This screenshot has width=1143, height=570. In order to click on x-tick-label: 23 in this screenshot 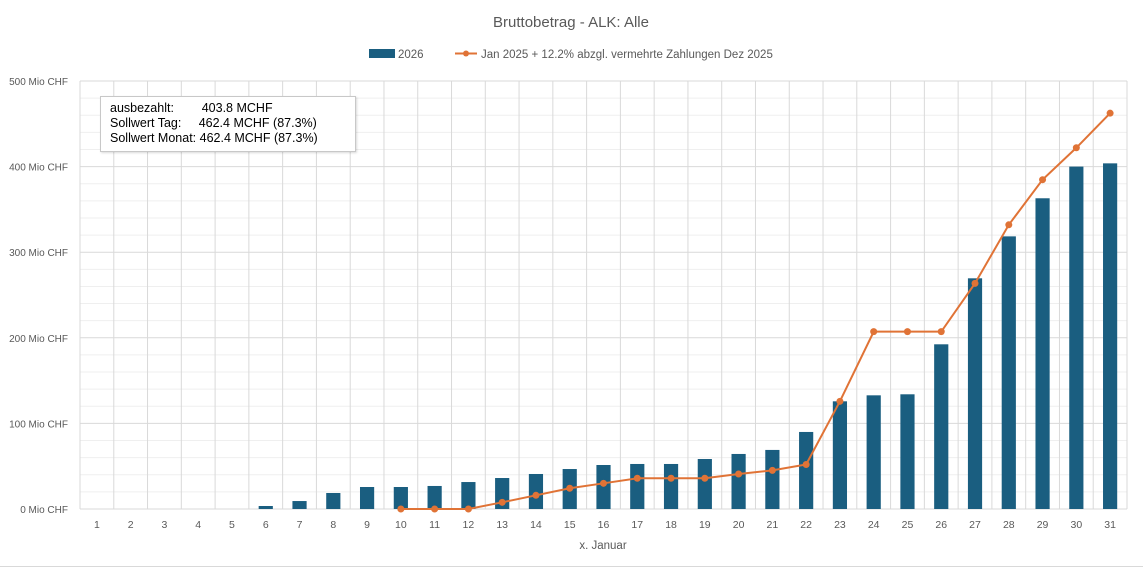, I will do `click(840, 525)`.